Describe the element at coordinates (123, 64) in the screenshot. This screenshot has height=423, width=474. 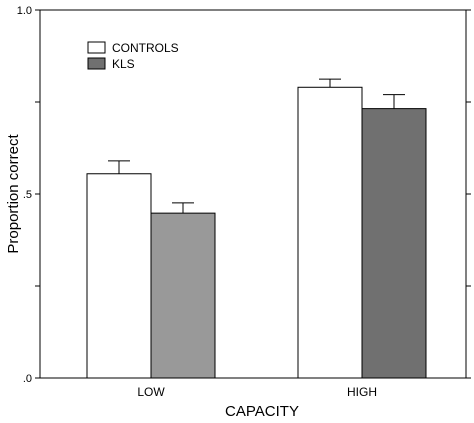
I see `legend-label-kls: KLS` at that location.